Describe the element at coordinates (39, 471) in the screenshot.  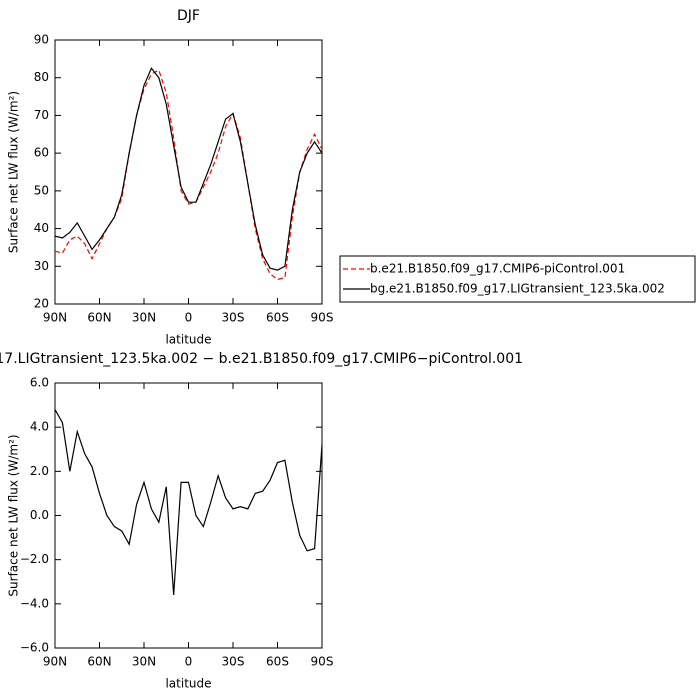
I see `y-tick-label: 2.0` at that location.